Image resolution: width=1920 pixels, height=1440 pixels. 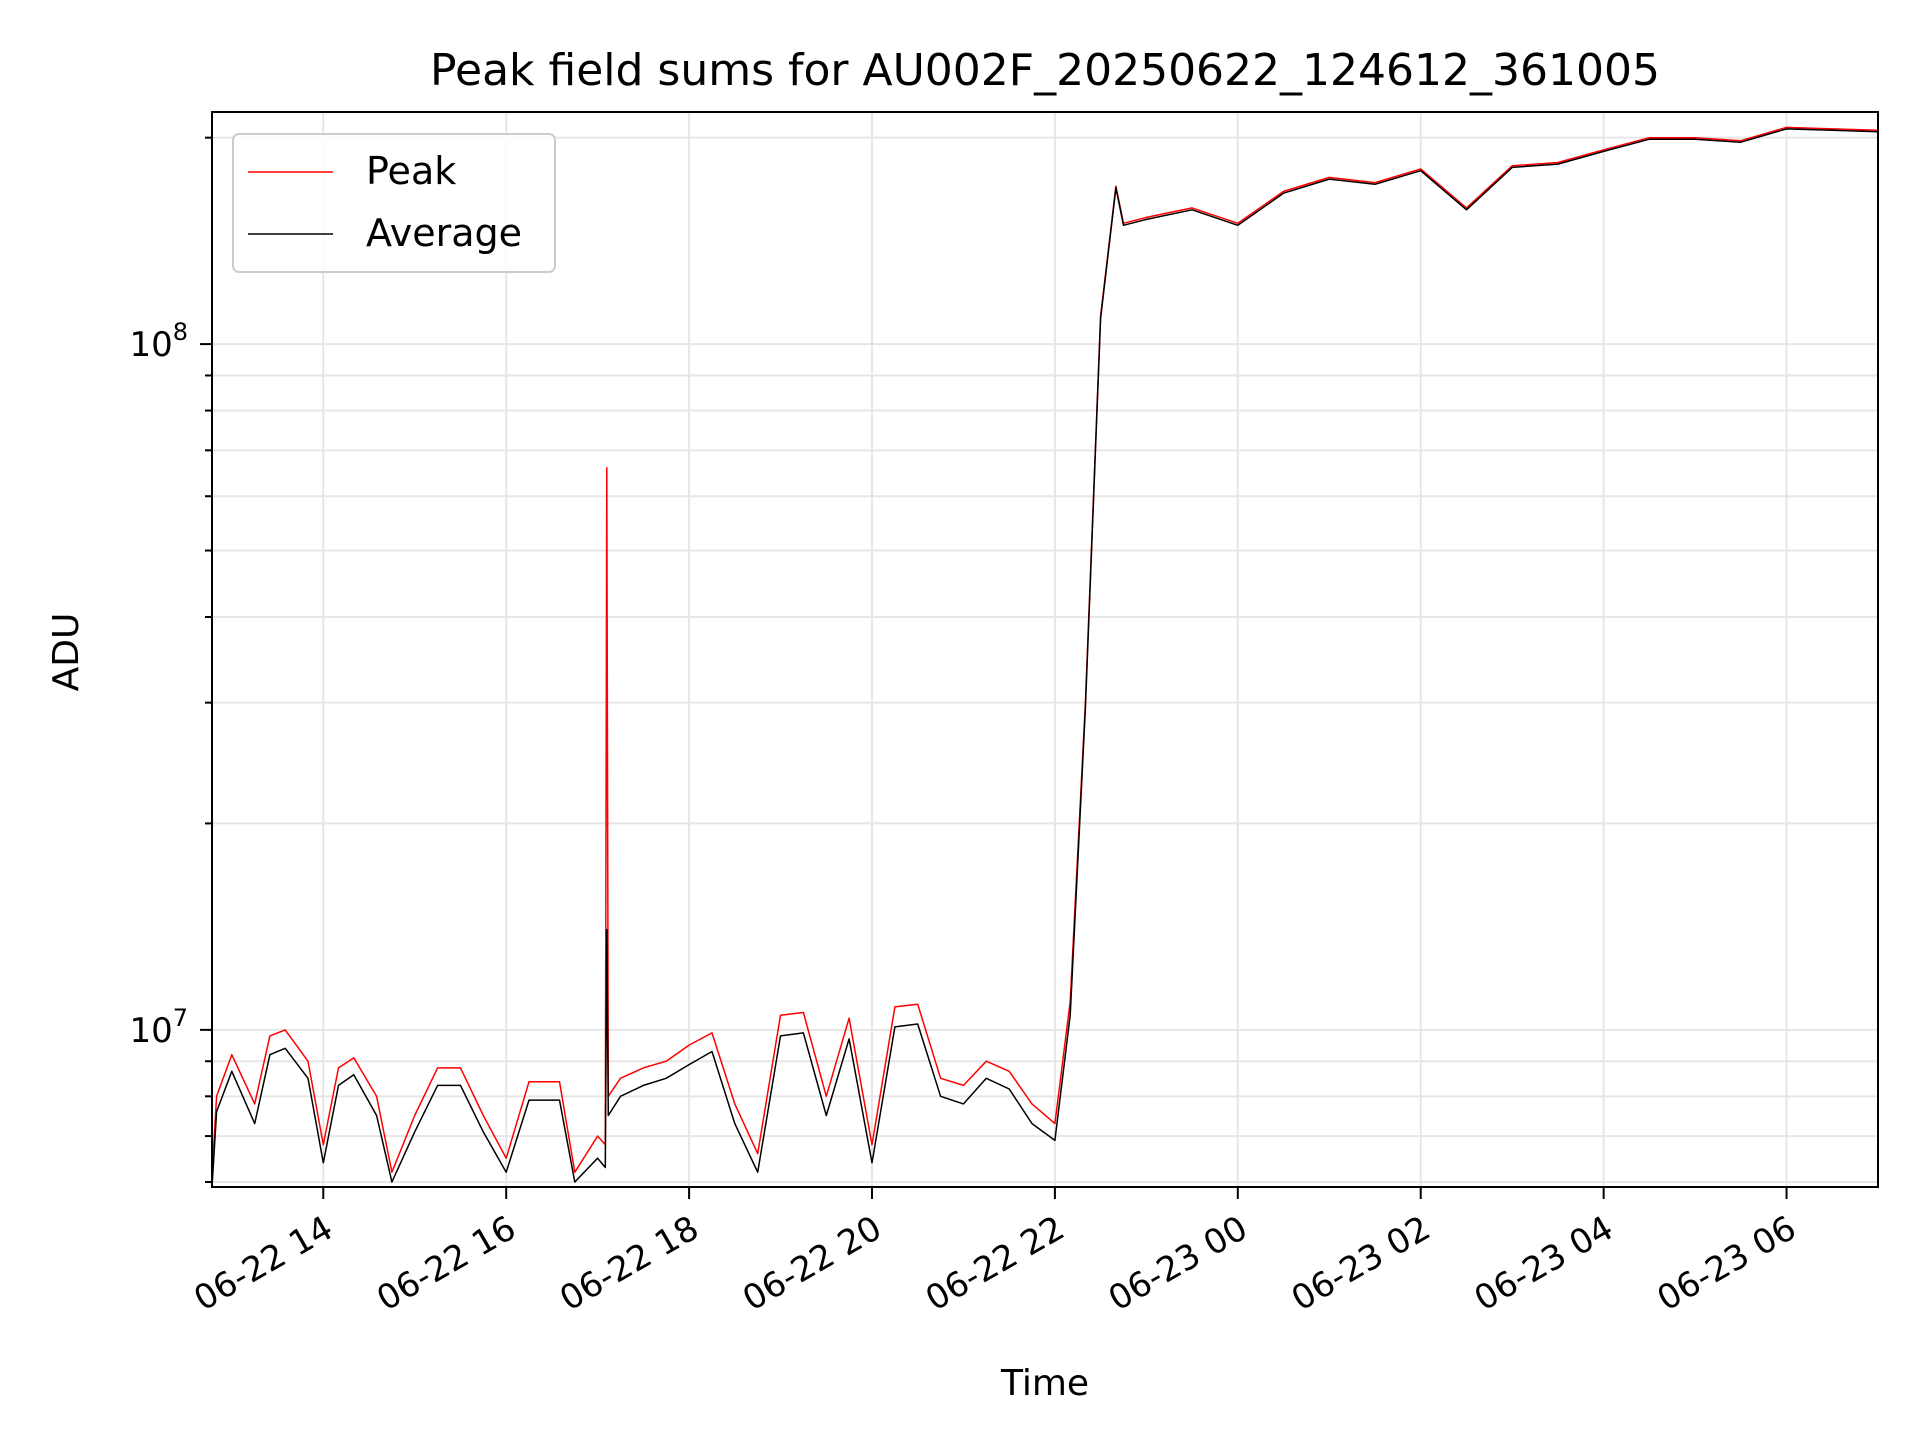 What do you see at coordinates (444, 233) in the screenshot?
I see `legend-label-average: Average` at bounding box center [444, 233].